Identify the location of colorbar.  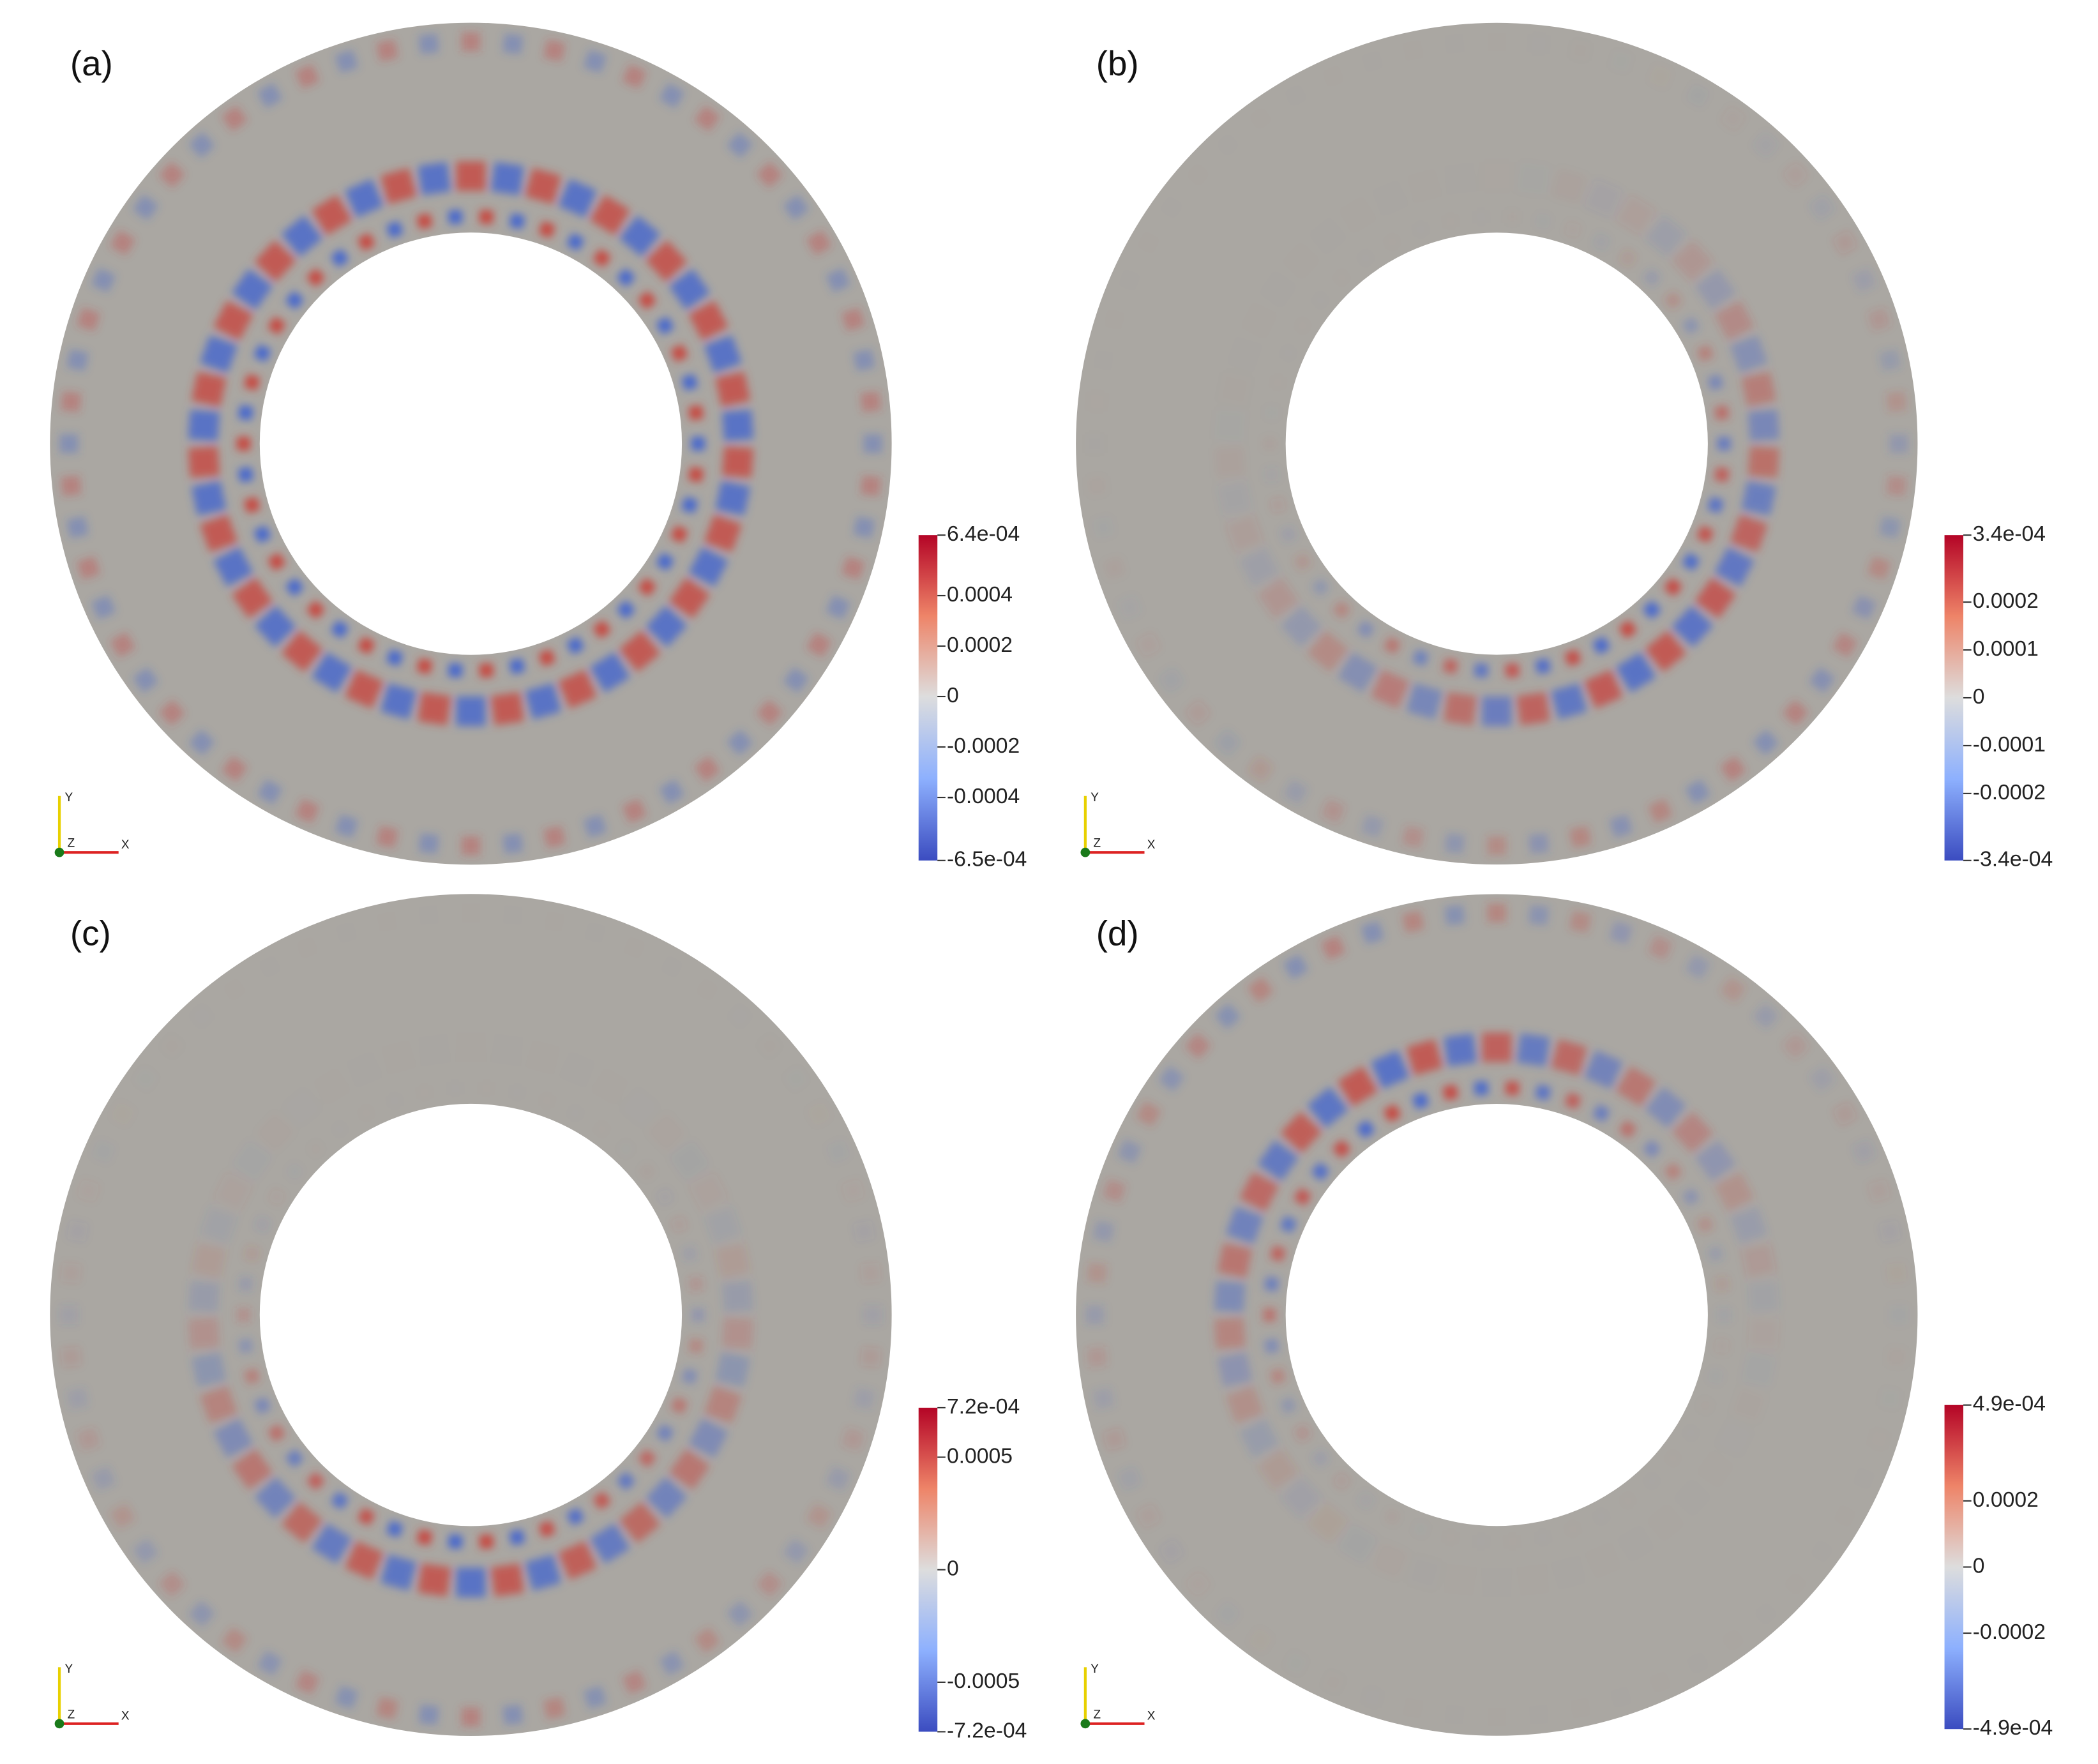
(928, 1569).